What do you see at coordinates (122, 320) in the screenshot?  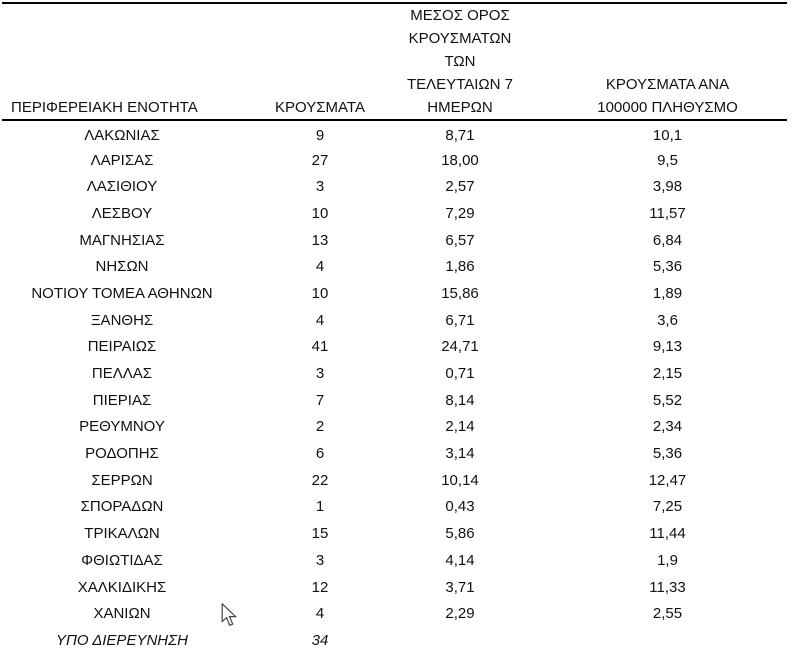 I see `region-cell: ΞΑΝΘΗΣ` at bounding box center [122, 320].